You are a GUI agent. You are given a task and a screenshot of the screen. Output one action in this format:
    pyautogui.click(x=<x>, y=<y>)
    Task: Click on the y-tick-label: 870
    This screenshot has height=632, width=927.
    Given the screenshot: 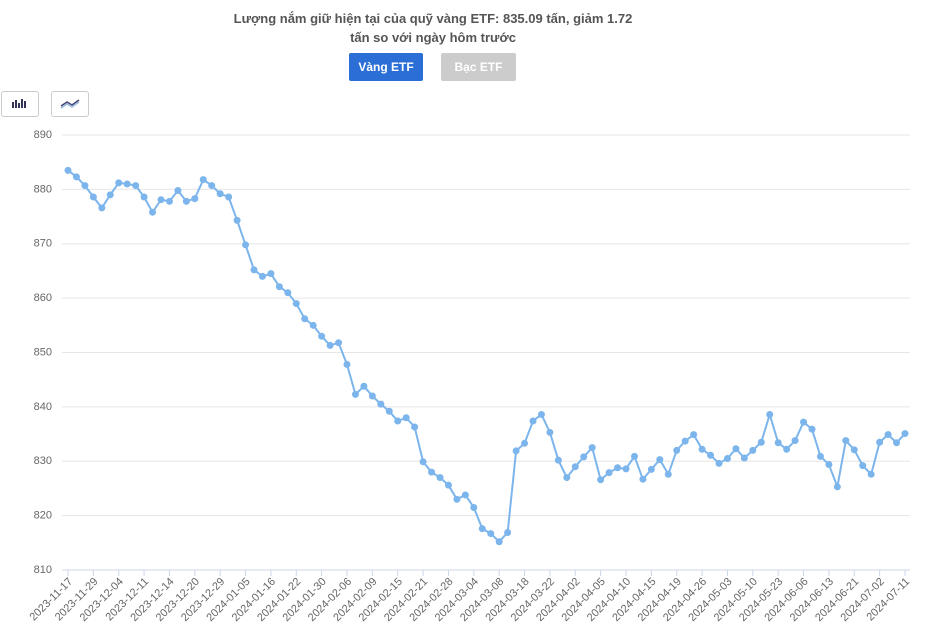 What is the action you would take?
    pyautogui.click(x=43, y=244)
    